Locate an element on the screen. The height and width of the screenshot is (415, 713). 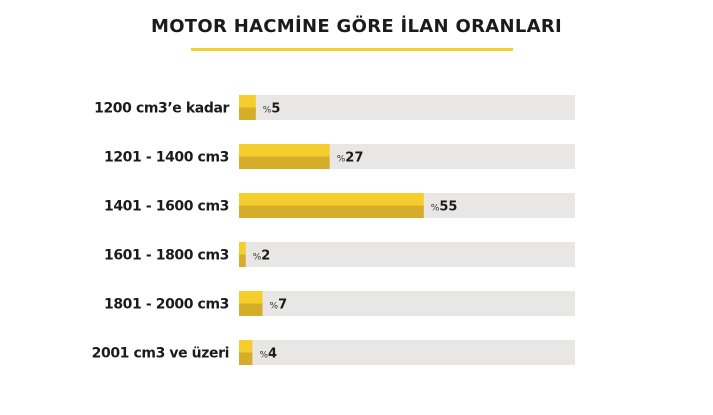
category-label: 1401 - 1600 cm3 is located at coordinates (166, 207).